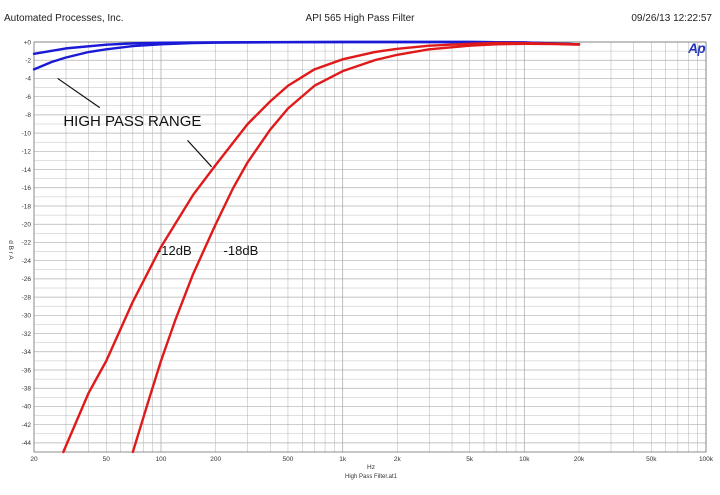 This screenshot has height=495, width=720. I want to click on y-axis-label: d B r A, so click(10, 250).